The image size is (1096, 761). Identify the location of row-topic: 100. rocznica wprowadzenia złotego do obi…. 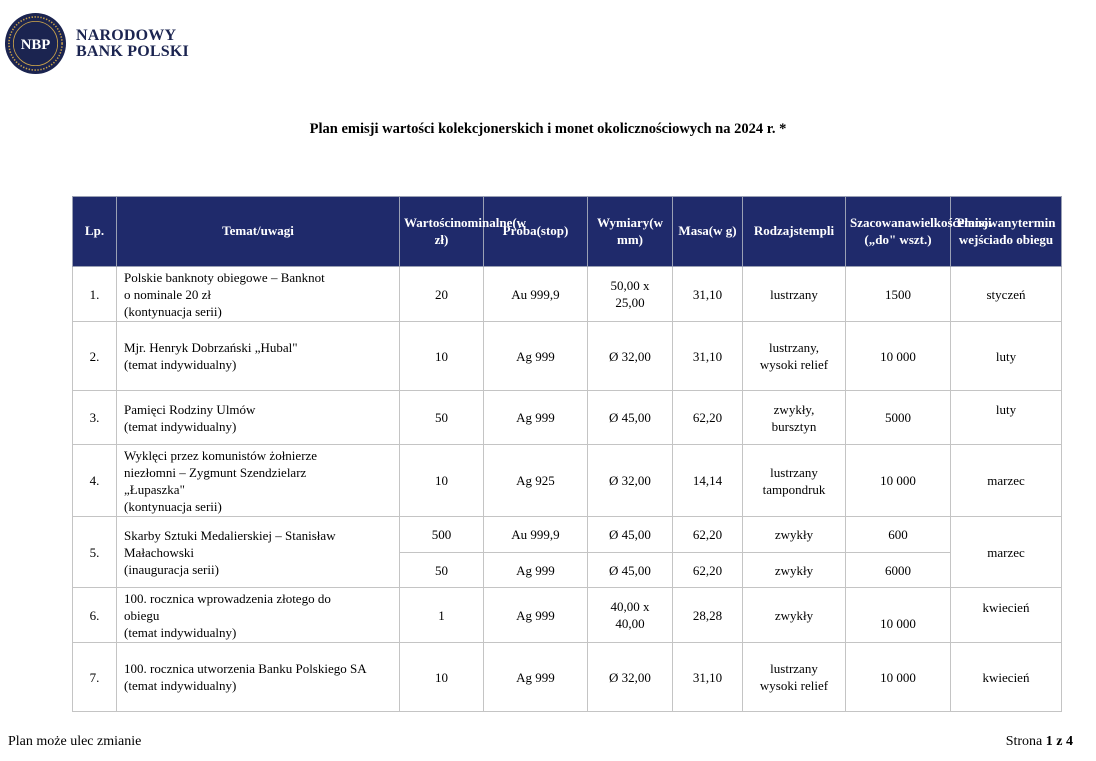
(258, 615).